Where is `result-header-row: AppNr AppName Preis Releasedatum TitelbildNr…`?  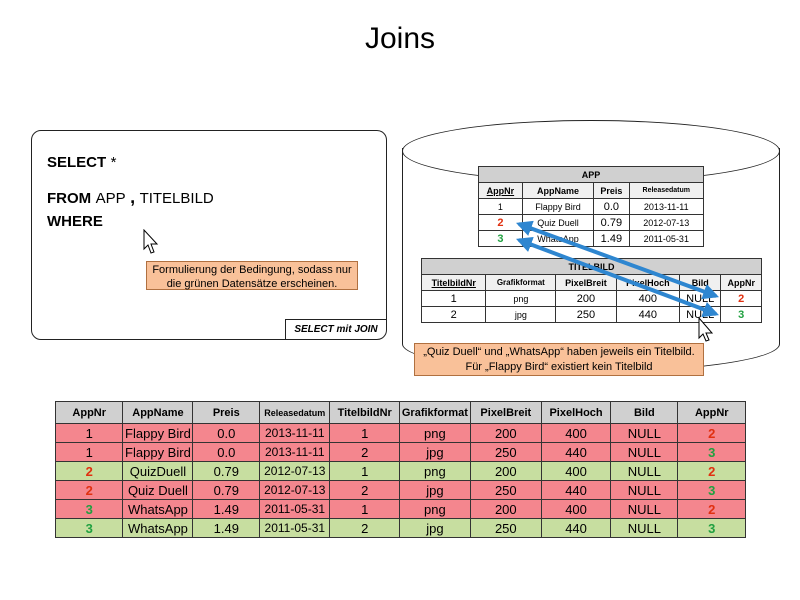 result-header-row: AppNr AppName Preis Releasedatum TitelbildNr… is located at coordinates (400, 412).